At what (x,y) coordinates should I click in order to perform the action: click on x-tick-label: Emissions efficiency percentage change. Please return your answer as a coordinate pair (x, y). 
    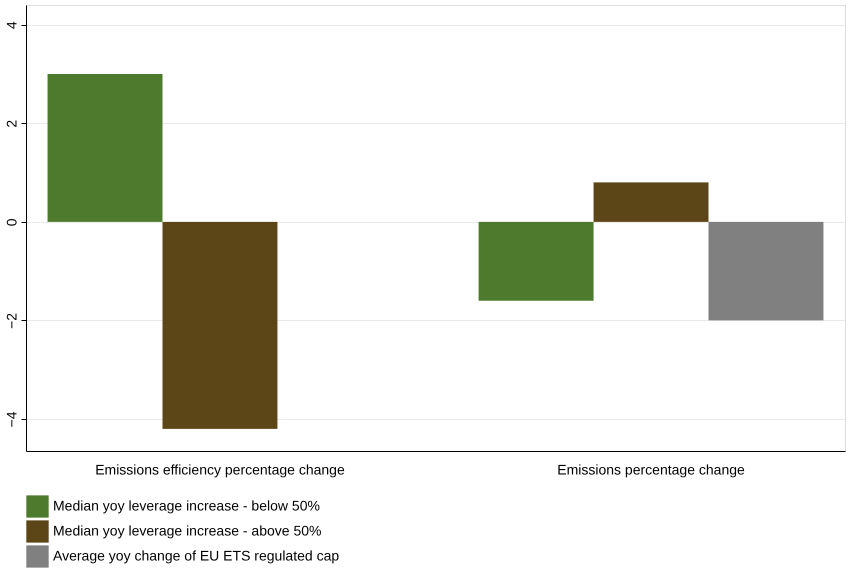
    Looking at the image, I should click on (220, 470).